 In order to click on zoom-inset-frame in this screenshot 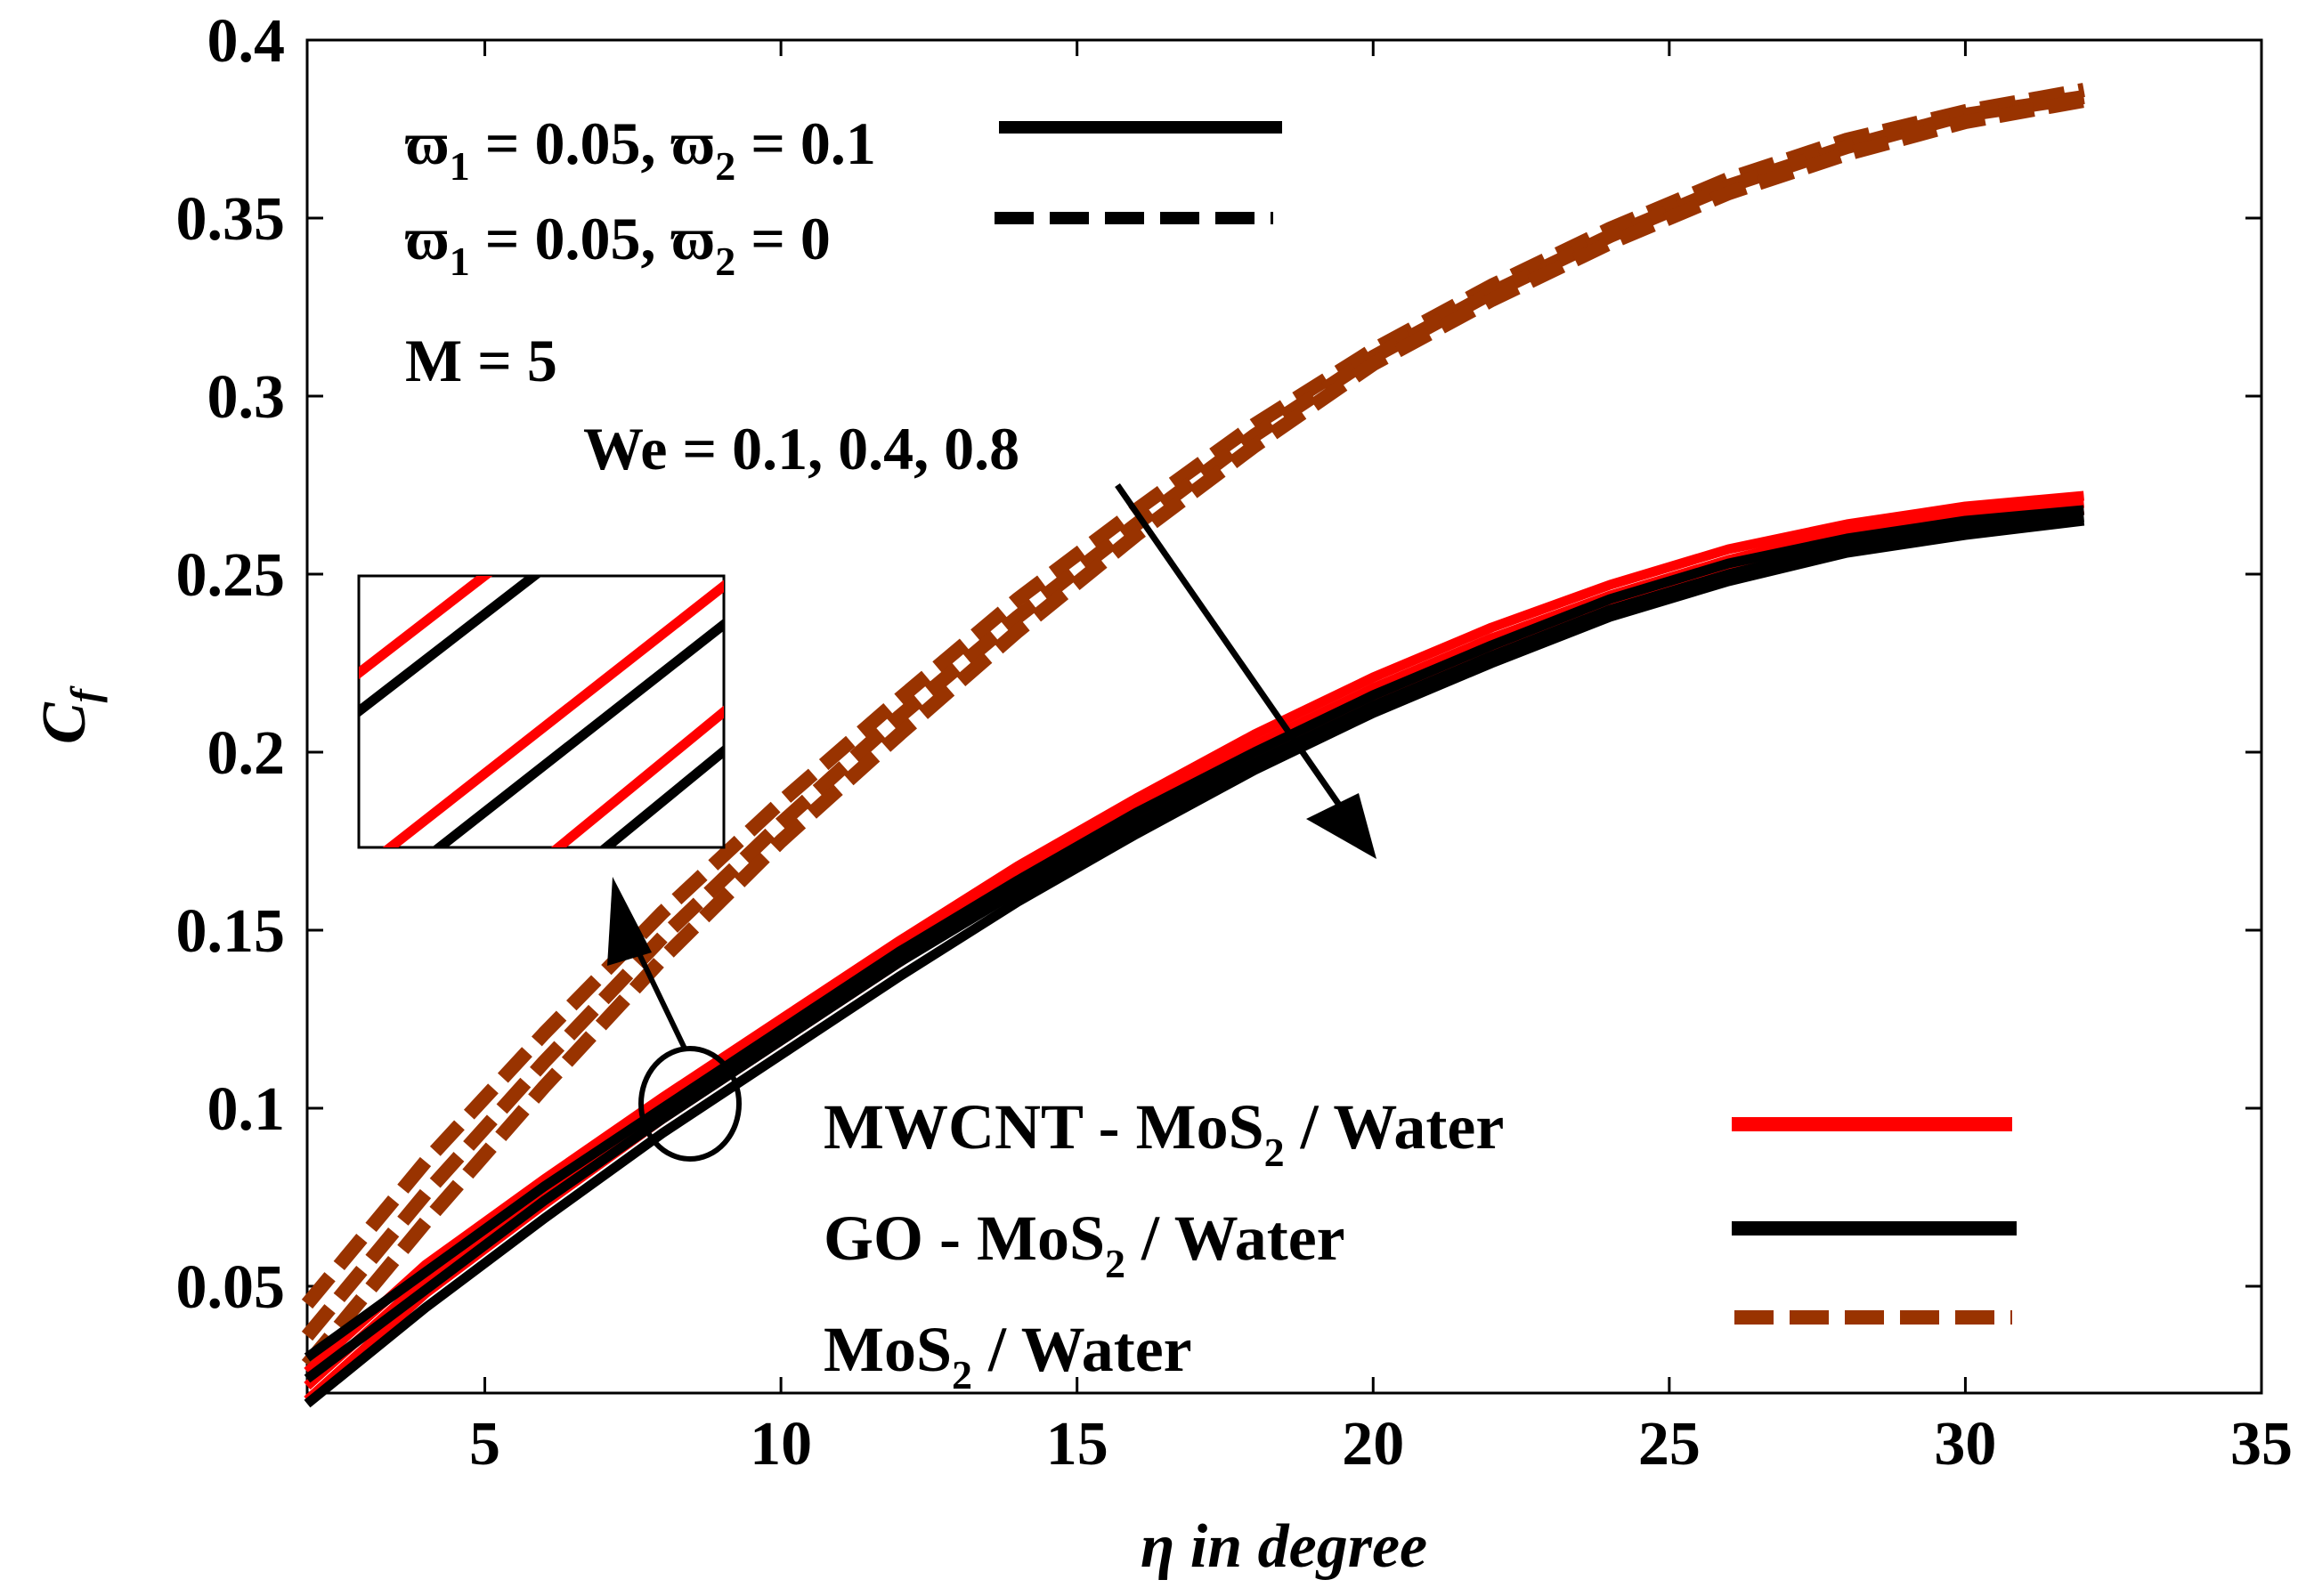, I will do `click(541, 711)`.